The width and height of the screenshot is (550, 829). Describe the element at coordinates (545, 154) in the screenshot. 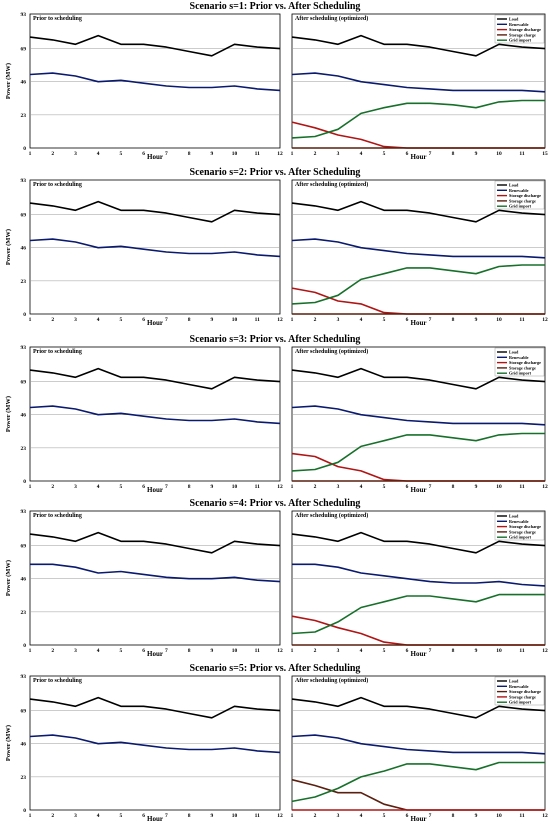

I see `x-tick-label: 15` at that location.